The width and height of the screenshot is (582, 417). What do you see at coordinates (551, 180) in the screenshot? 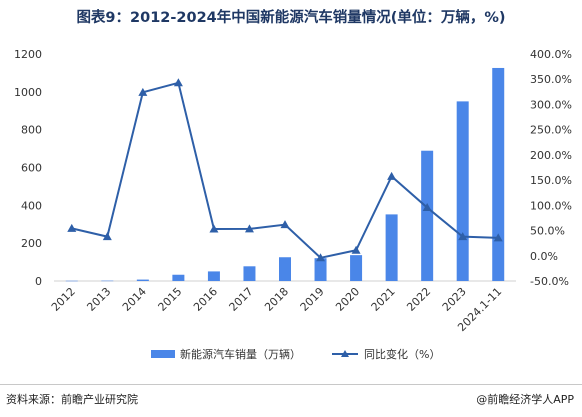
I see `right-tick-label: 150.0%` at bounding box center [551, 180].